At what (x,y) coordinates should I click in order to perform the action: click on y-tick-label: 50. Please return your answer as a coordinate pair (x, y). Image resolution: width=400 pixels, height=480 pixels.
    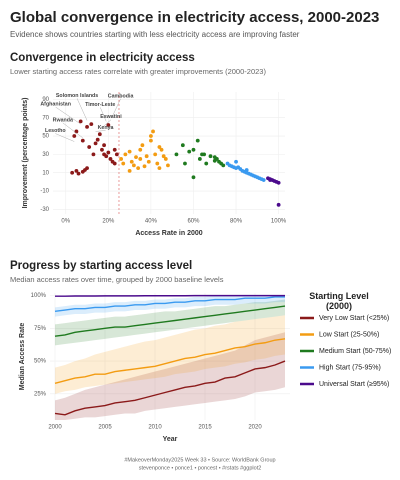
    Looking at the image, I should click on (45, 137).